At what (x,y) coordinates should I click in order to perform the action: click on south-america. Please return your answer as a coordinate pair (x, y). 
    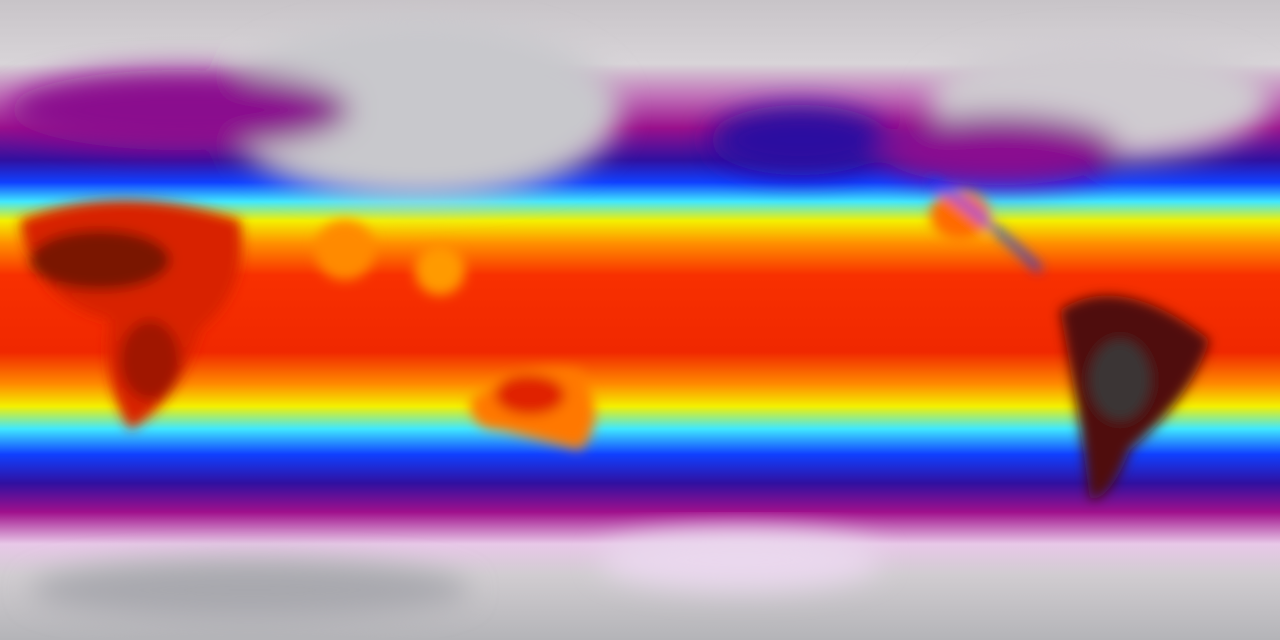
    Looking at the image, I should click on (1135, 397).